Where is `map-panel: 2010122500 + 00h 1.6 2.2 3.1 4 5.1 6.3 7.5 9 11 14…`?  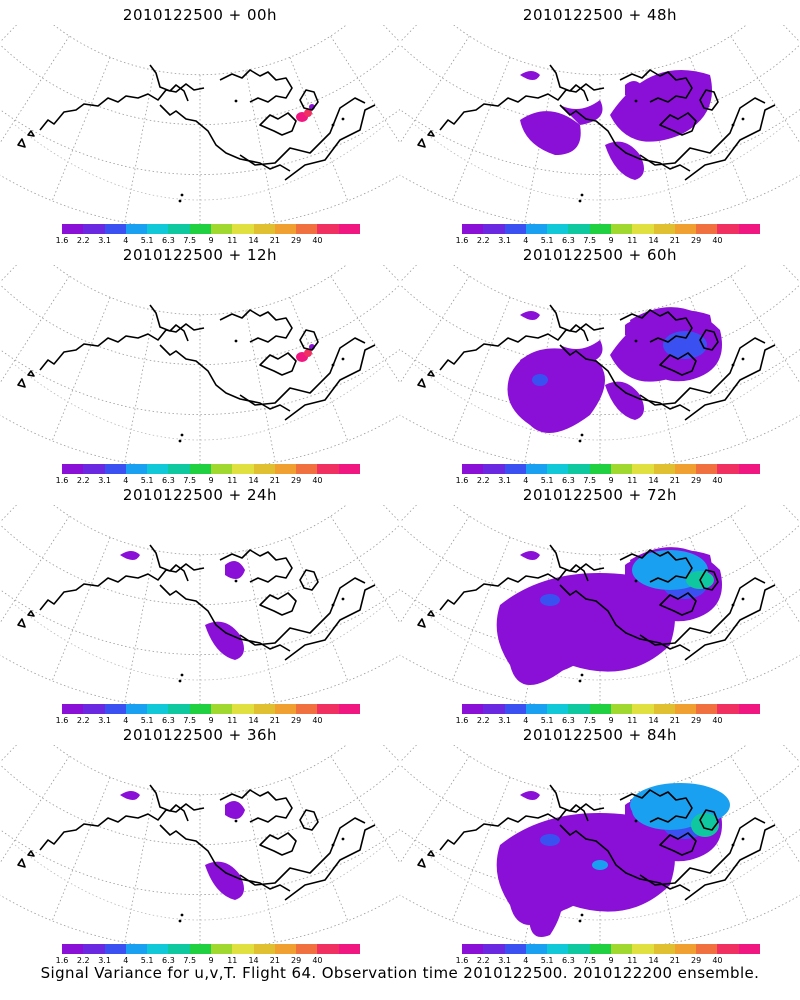
map-panel: 2010122500 + 00h 1.6 2.2 3.1 4 5.1 6.3 7.5 9 11 14… is located at coordinates (200, 122).